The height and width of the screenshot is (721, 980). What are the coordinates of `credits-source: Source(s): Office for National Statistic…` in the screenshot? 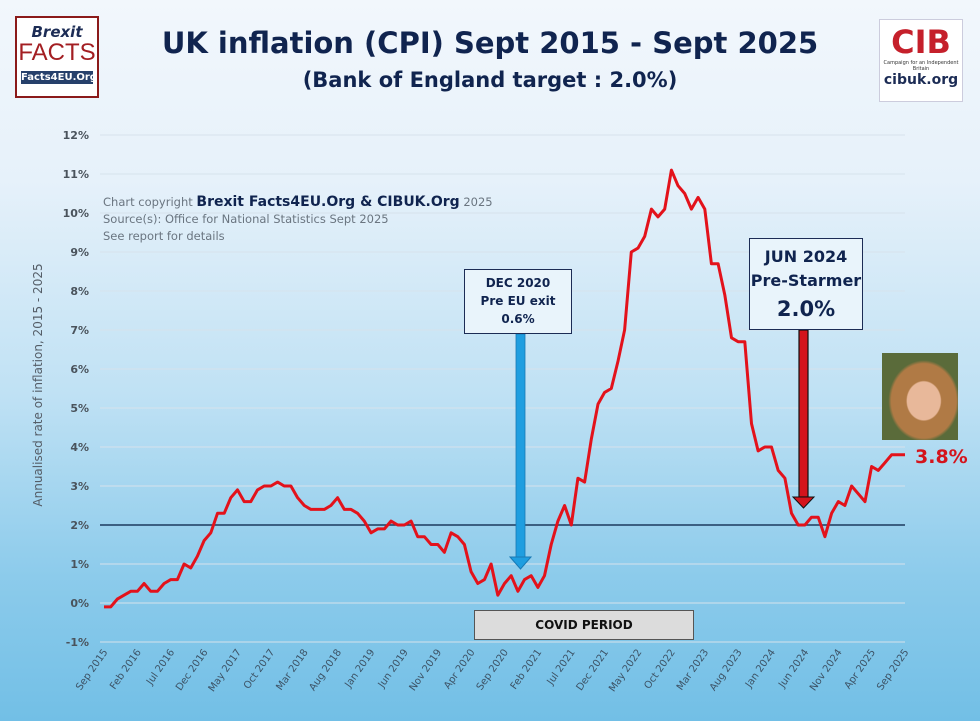 It's located at (246, 219).